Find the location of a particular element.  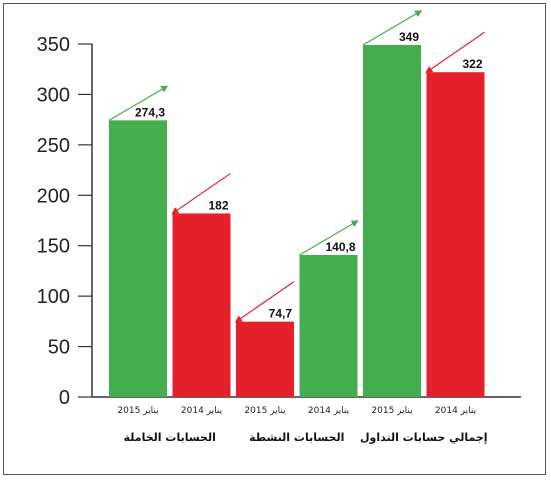

y-tick-label: 250 is located at coordinates (53, 146).